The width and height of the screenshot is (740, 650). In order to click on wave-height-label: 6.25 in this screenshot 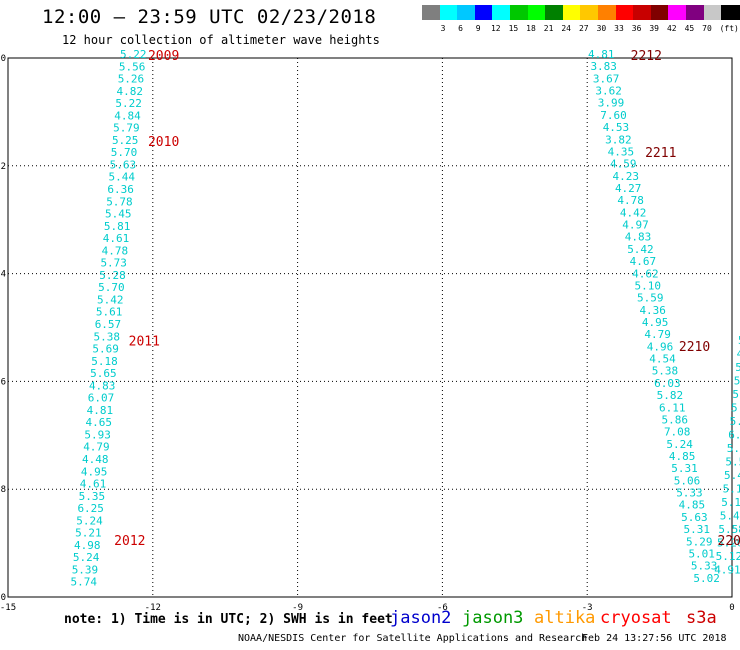, I will do `click(90, 508)`.